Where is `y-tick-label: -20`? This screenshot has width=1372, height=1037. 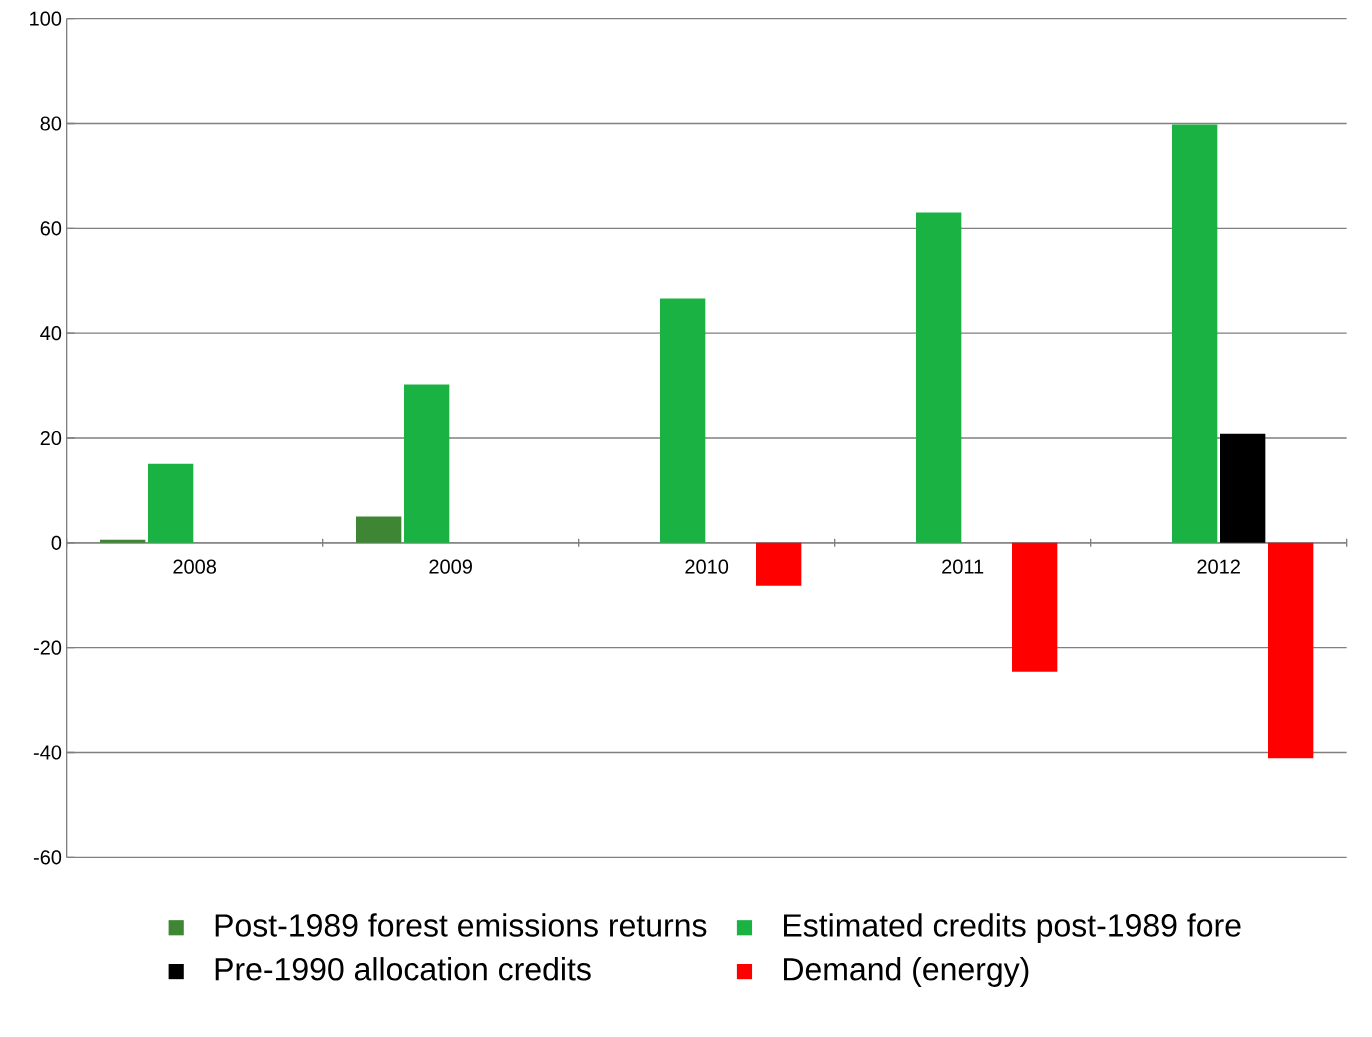
y-tick-label: -20 is located at coordinates (47, 647).